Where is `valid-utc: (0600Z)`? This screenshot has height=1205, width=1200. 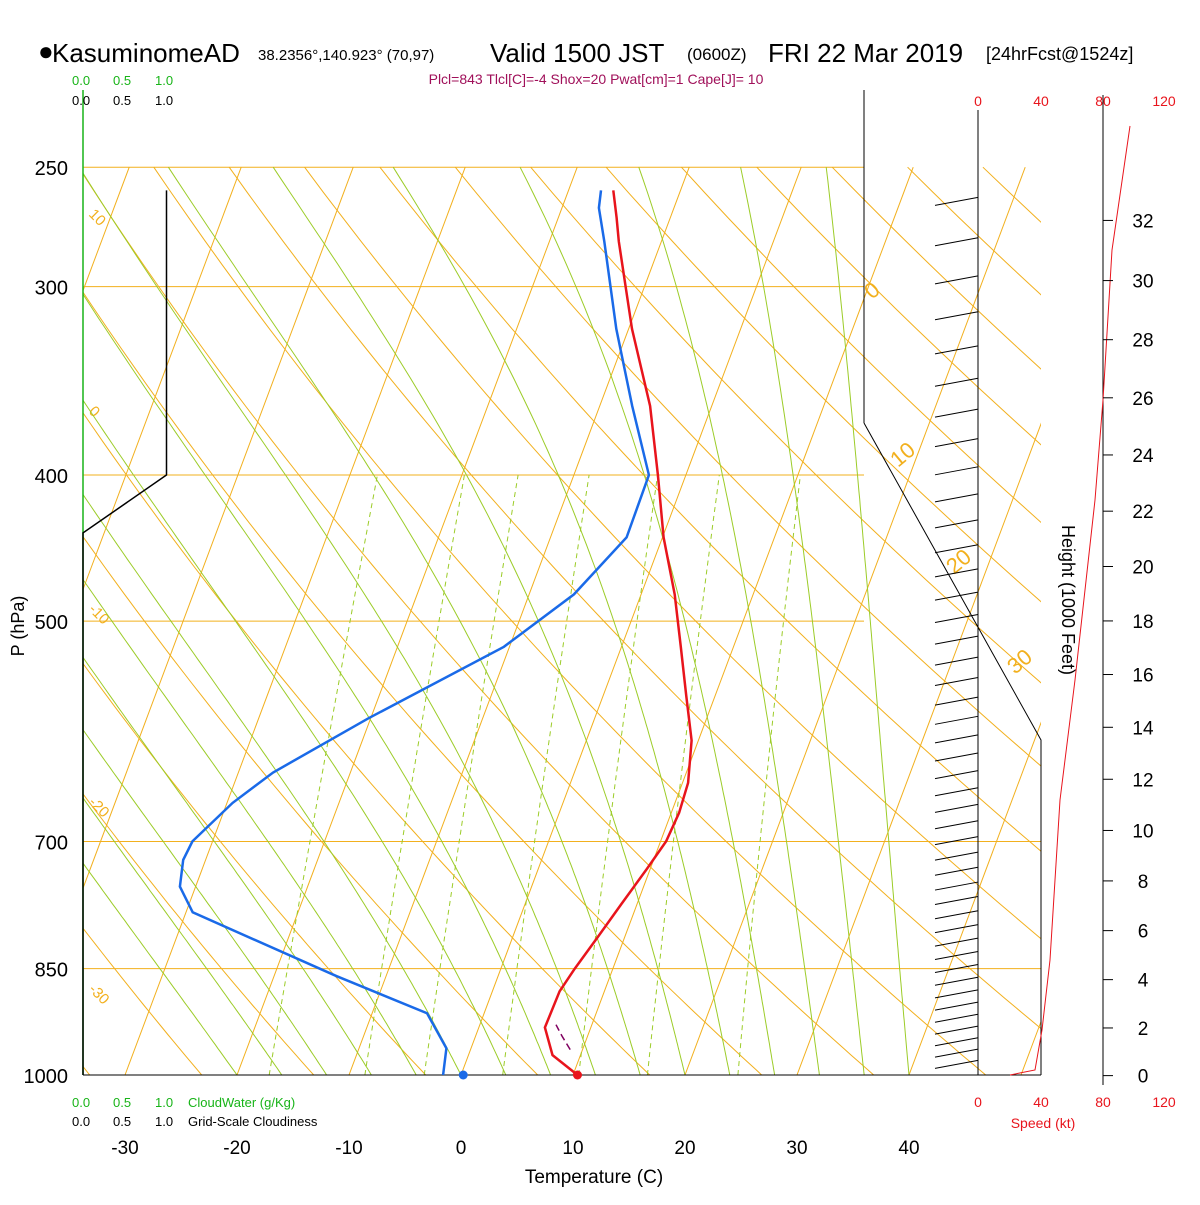 valid-utc: (0600Z) is located at coordinates (717, 54).